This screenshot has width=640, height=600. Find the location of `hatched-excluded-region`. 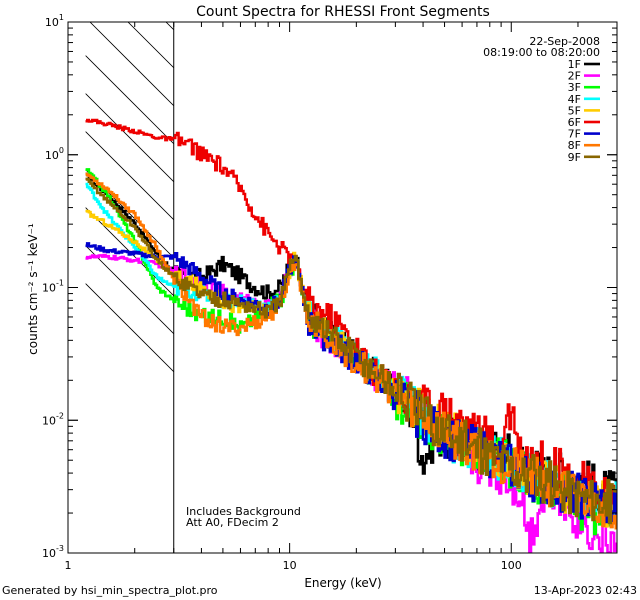

hatched-excluded-region is located at coordinates (130, 287).